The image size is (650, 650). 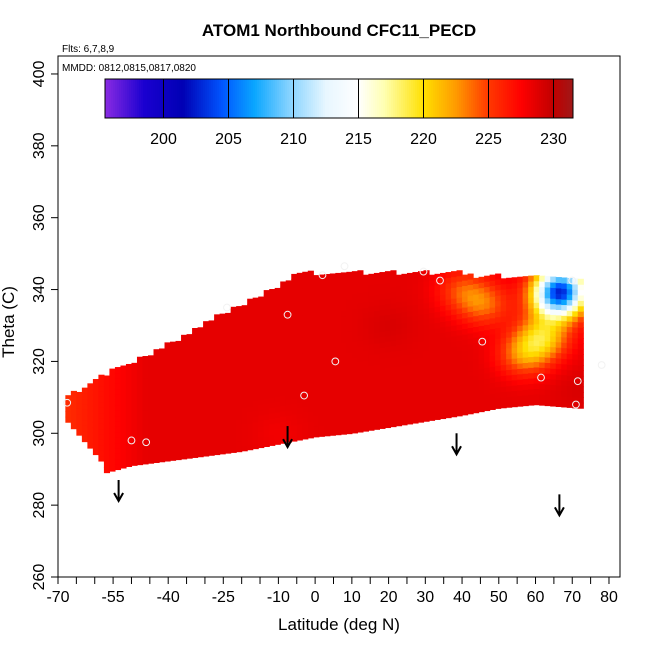 I want to click on x-tick-label: -70, so click(x=57, y=597).